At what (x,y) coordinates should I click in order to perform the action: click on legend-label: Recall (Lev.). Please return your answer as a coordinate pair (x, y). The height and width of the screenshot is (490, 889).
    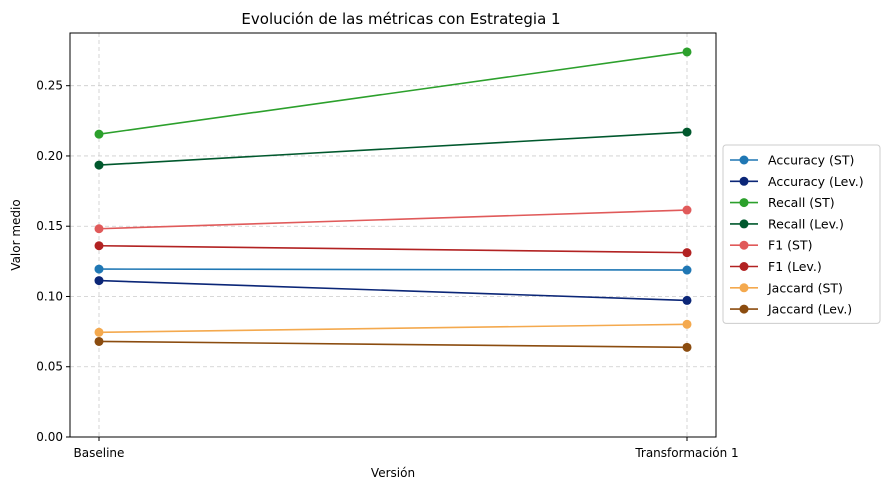
    Looking at the image, I should click on (806, 223).